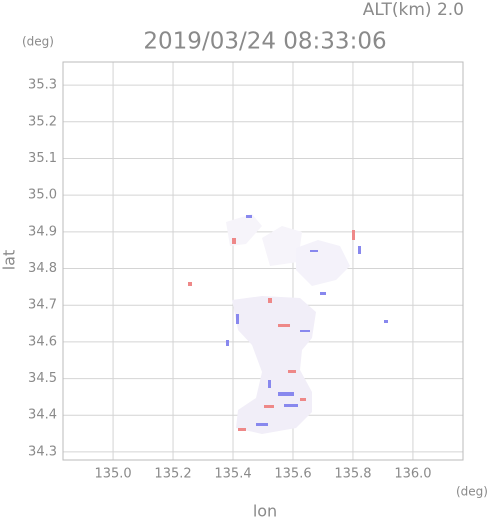  I want to click on x-tick-label: 135.8, so click(352, 474).